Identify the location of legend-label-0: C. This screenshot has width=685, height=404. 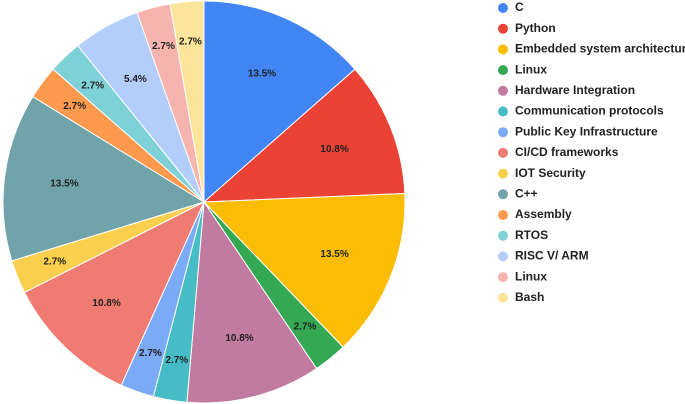
(519, 7).